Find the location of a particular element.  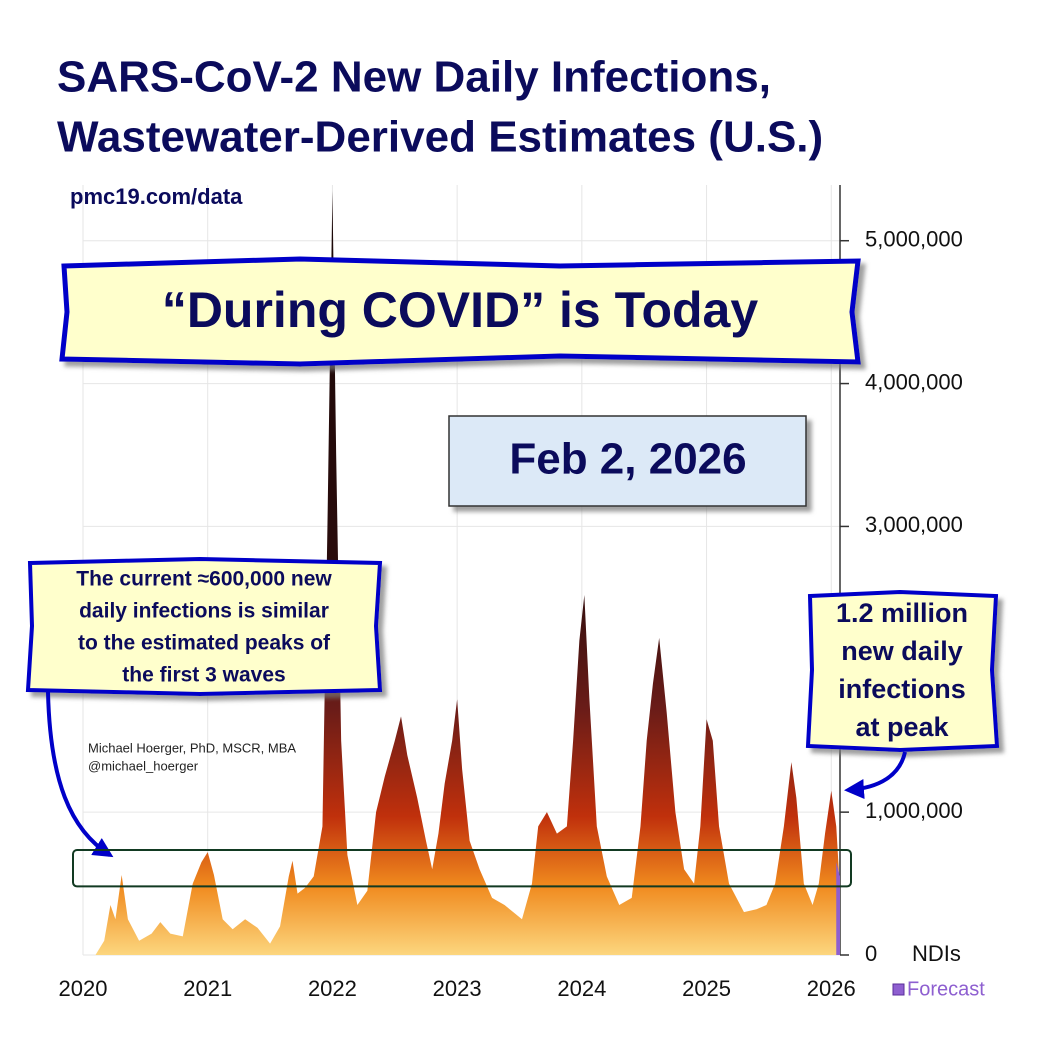

banner-text: “During COVID” is Today is located at coordinates (460, 310).